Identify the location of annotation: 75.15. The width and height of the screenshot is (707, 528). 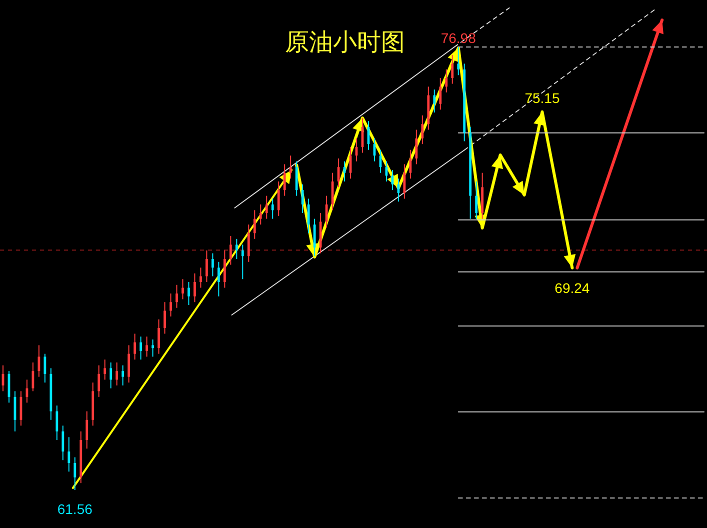
(542, 98).